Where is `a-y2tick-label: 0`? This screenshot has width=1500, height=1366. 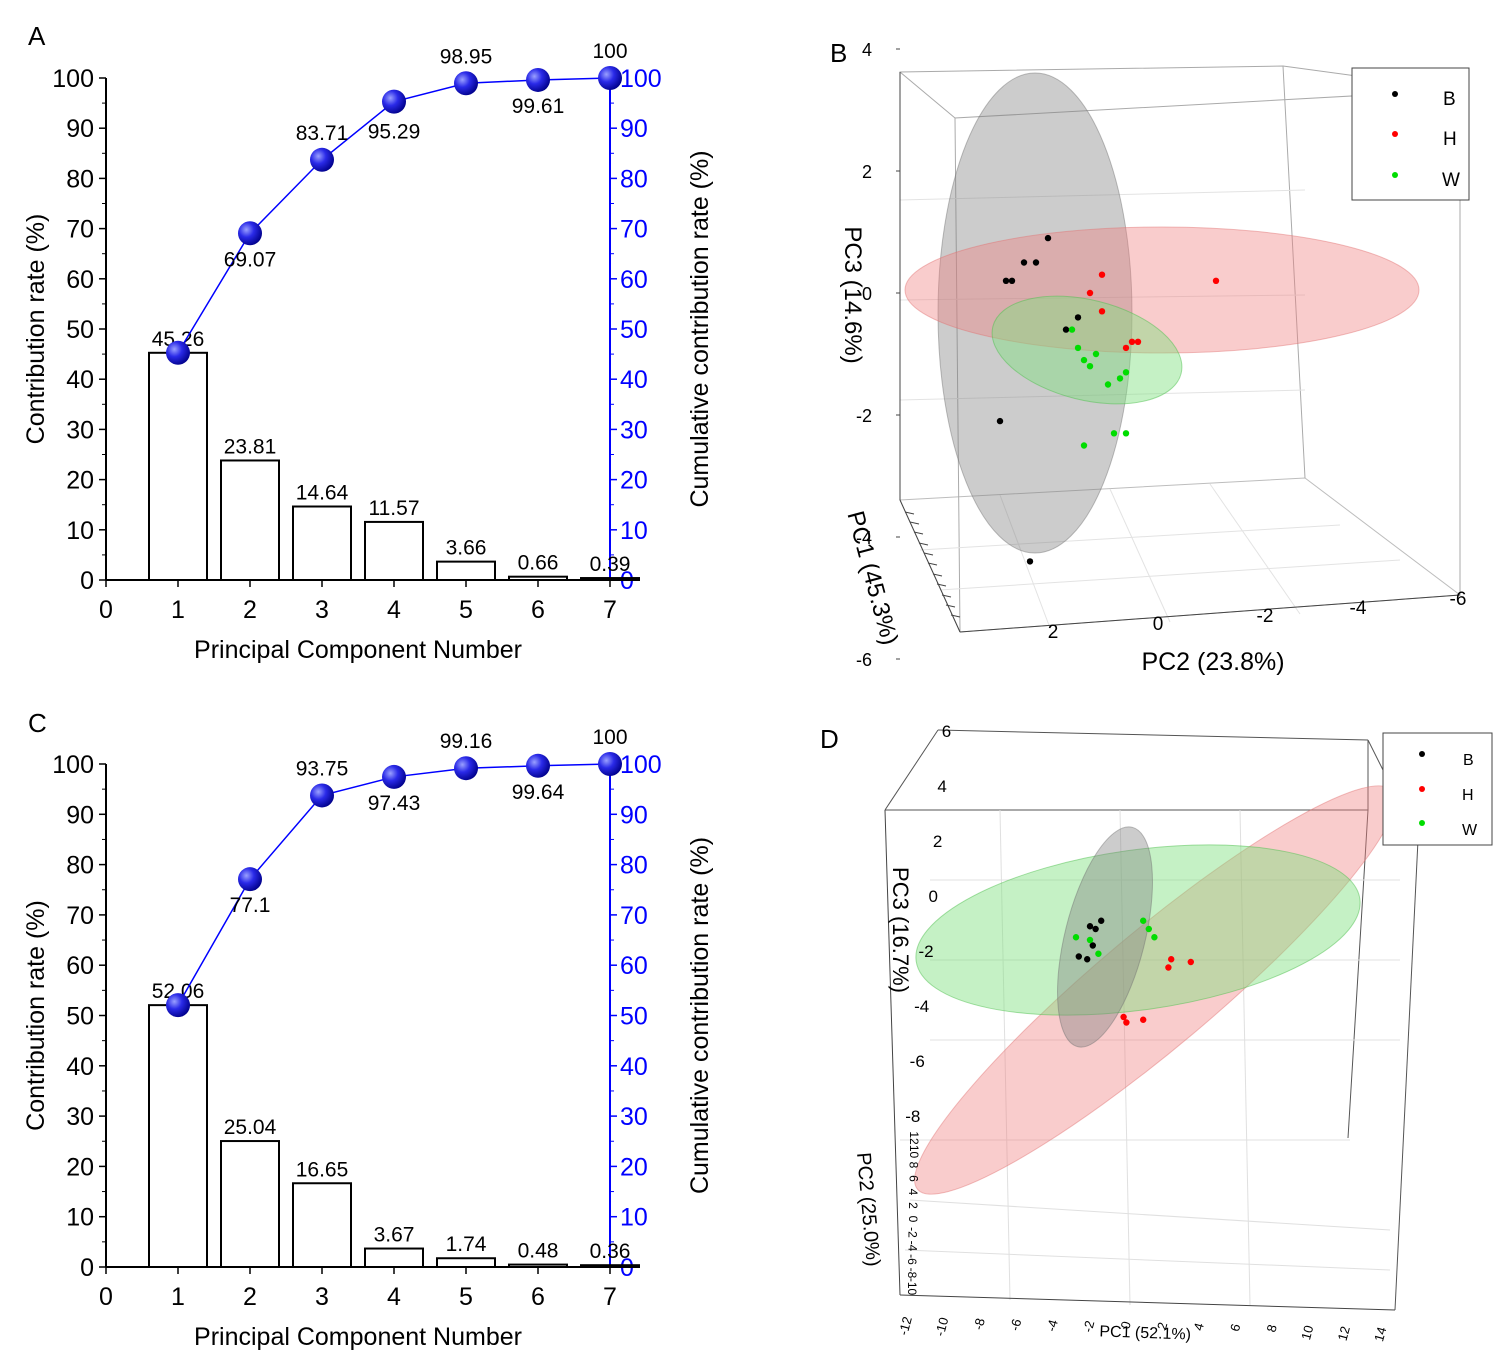
a-y2tick-label: 0 is located at coordinates (627, 581).